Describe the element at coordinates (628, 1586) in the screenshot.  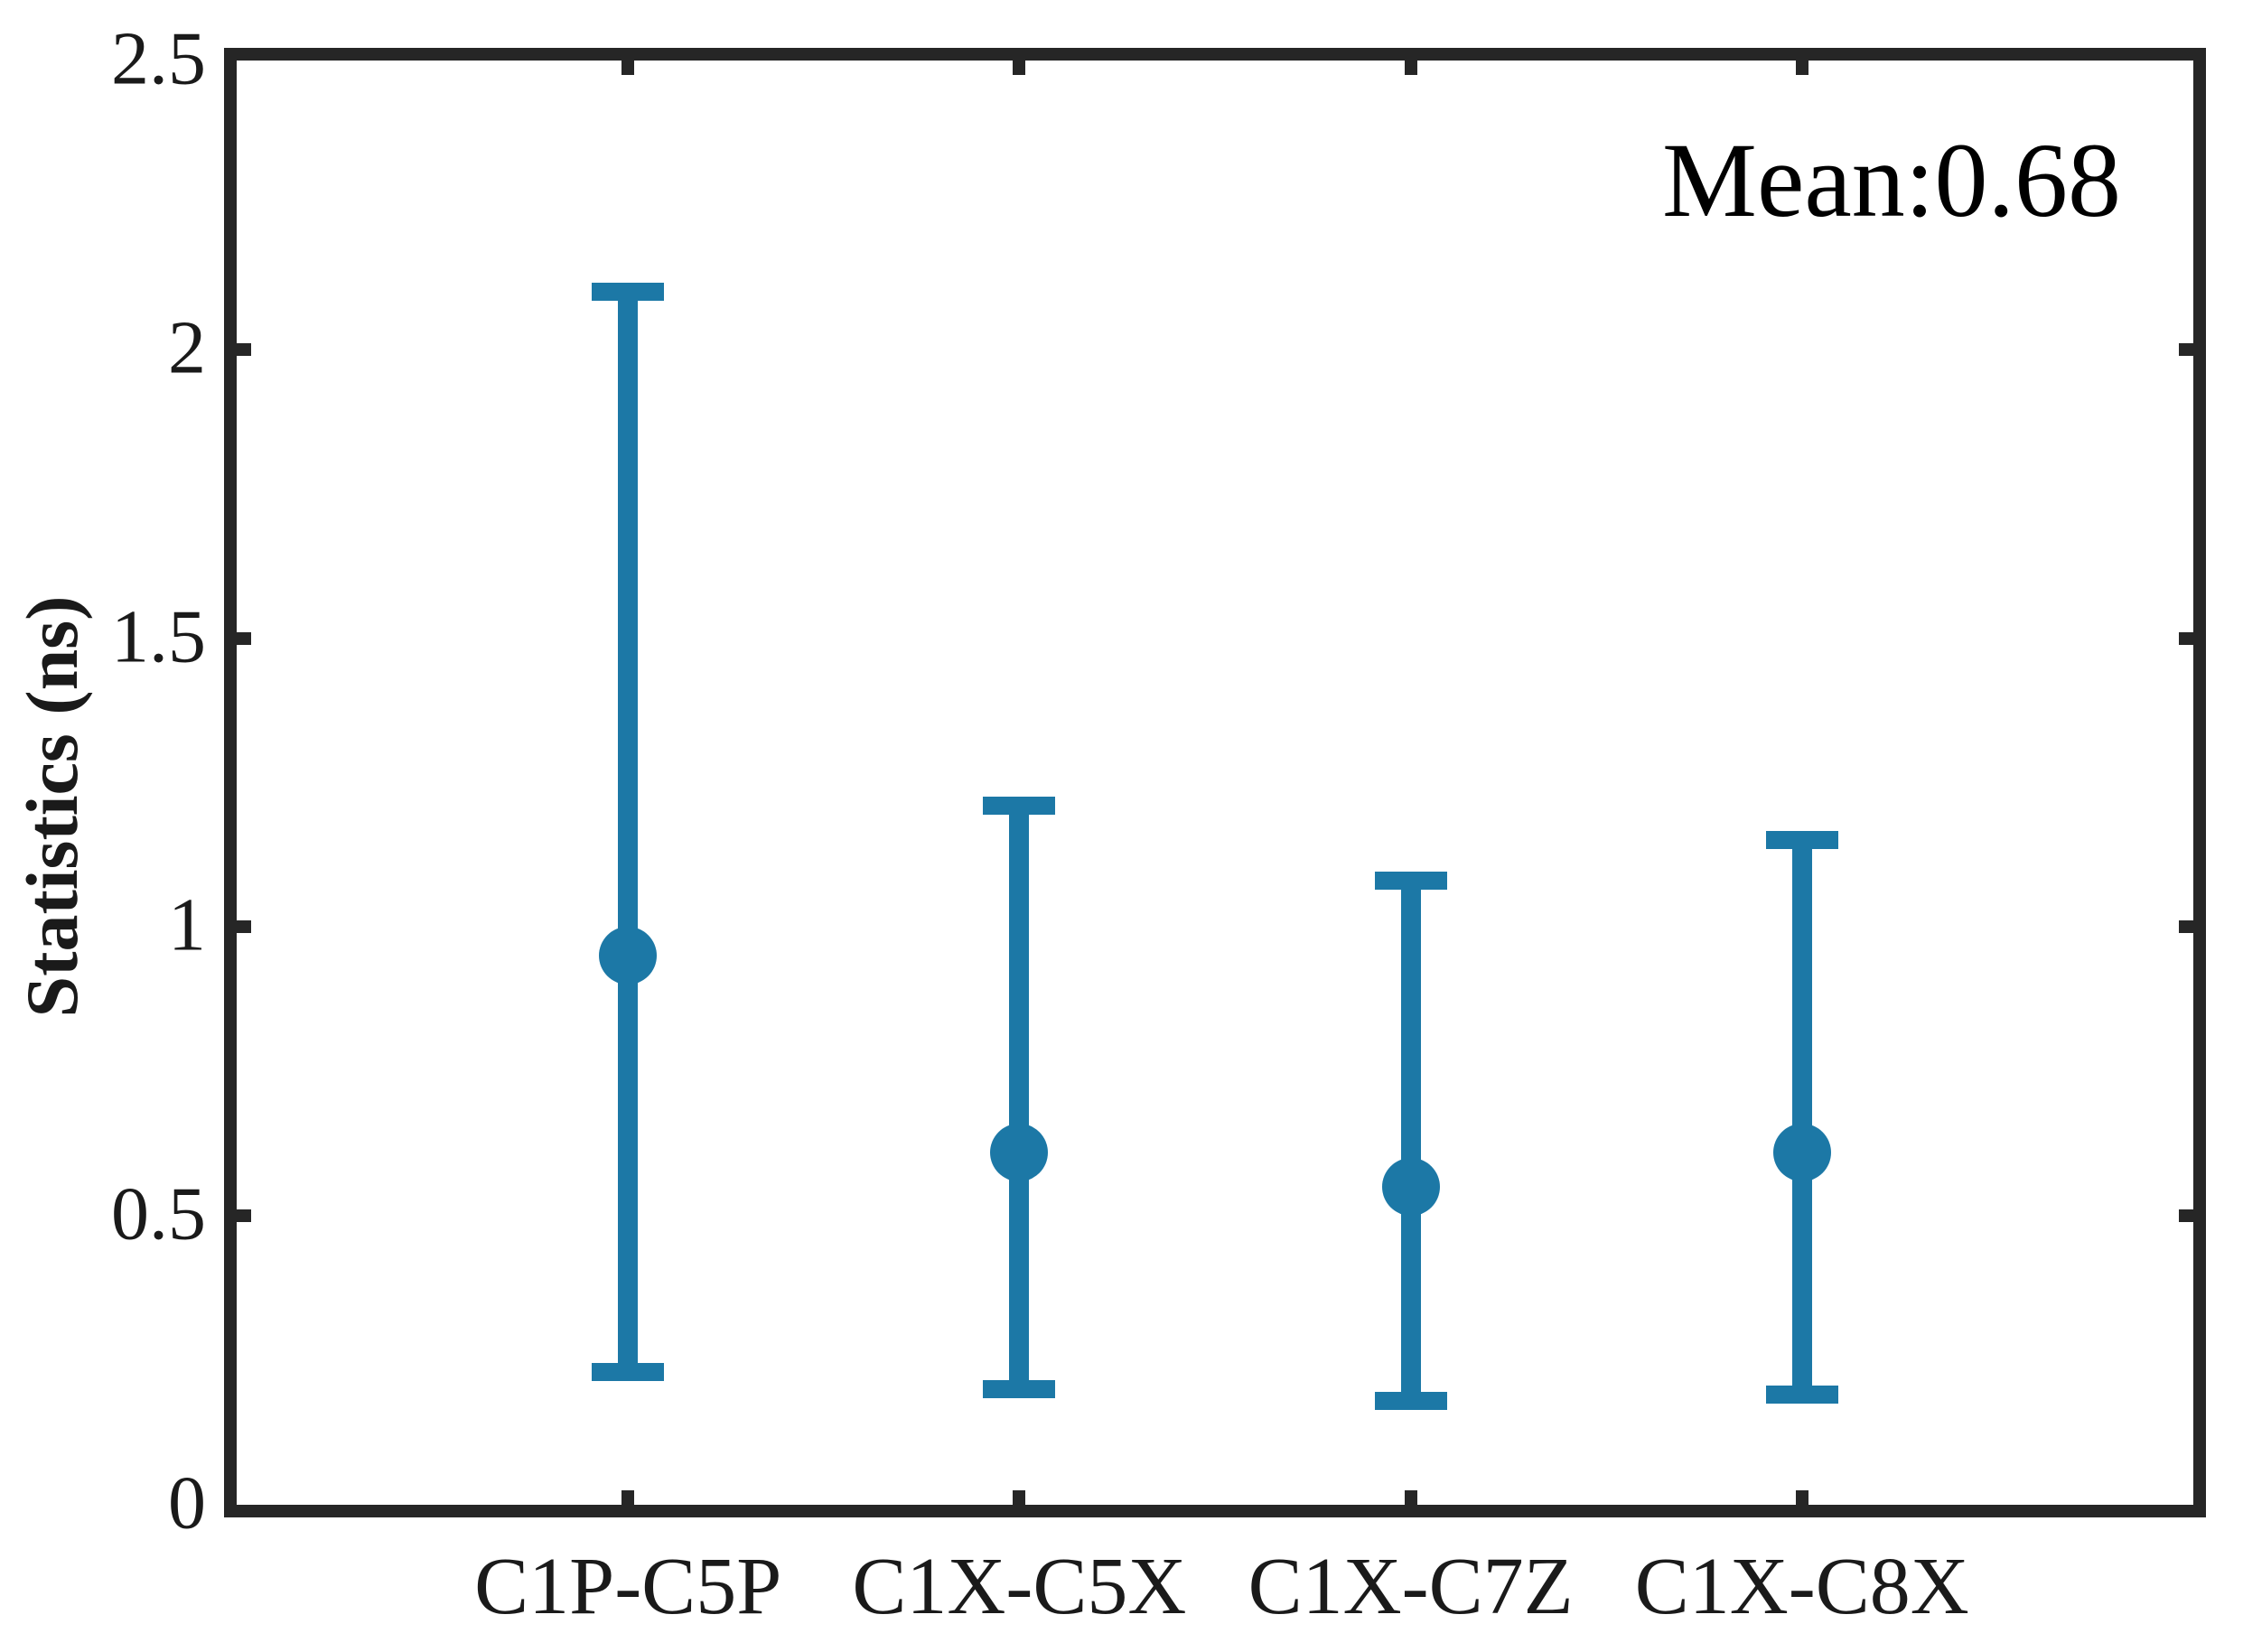
I see `x-tick-label: C1P-C5P` at that location.